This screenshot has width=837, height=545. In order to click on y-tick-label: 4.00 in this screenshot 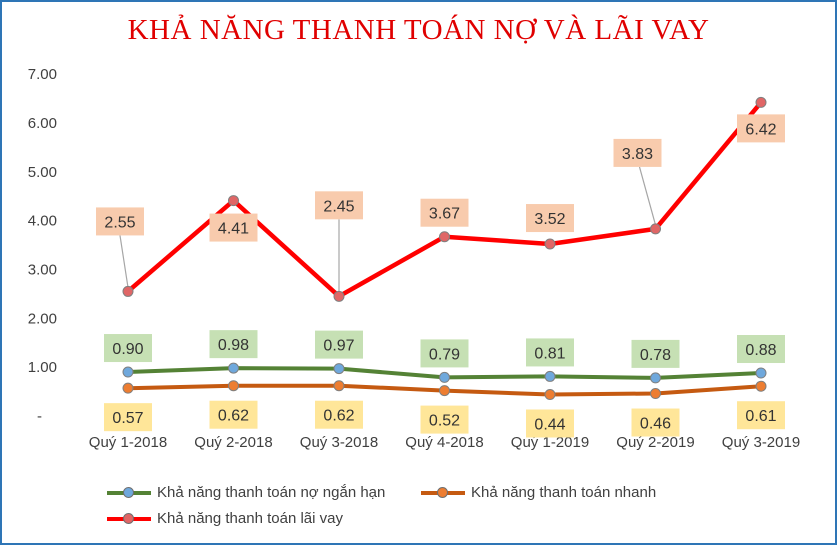, I will do `click(42, 221)`.